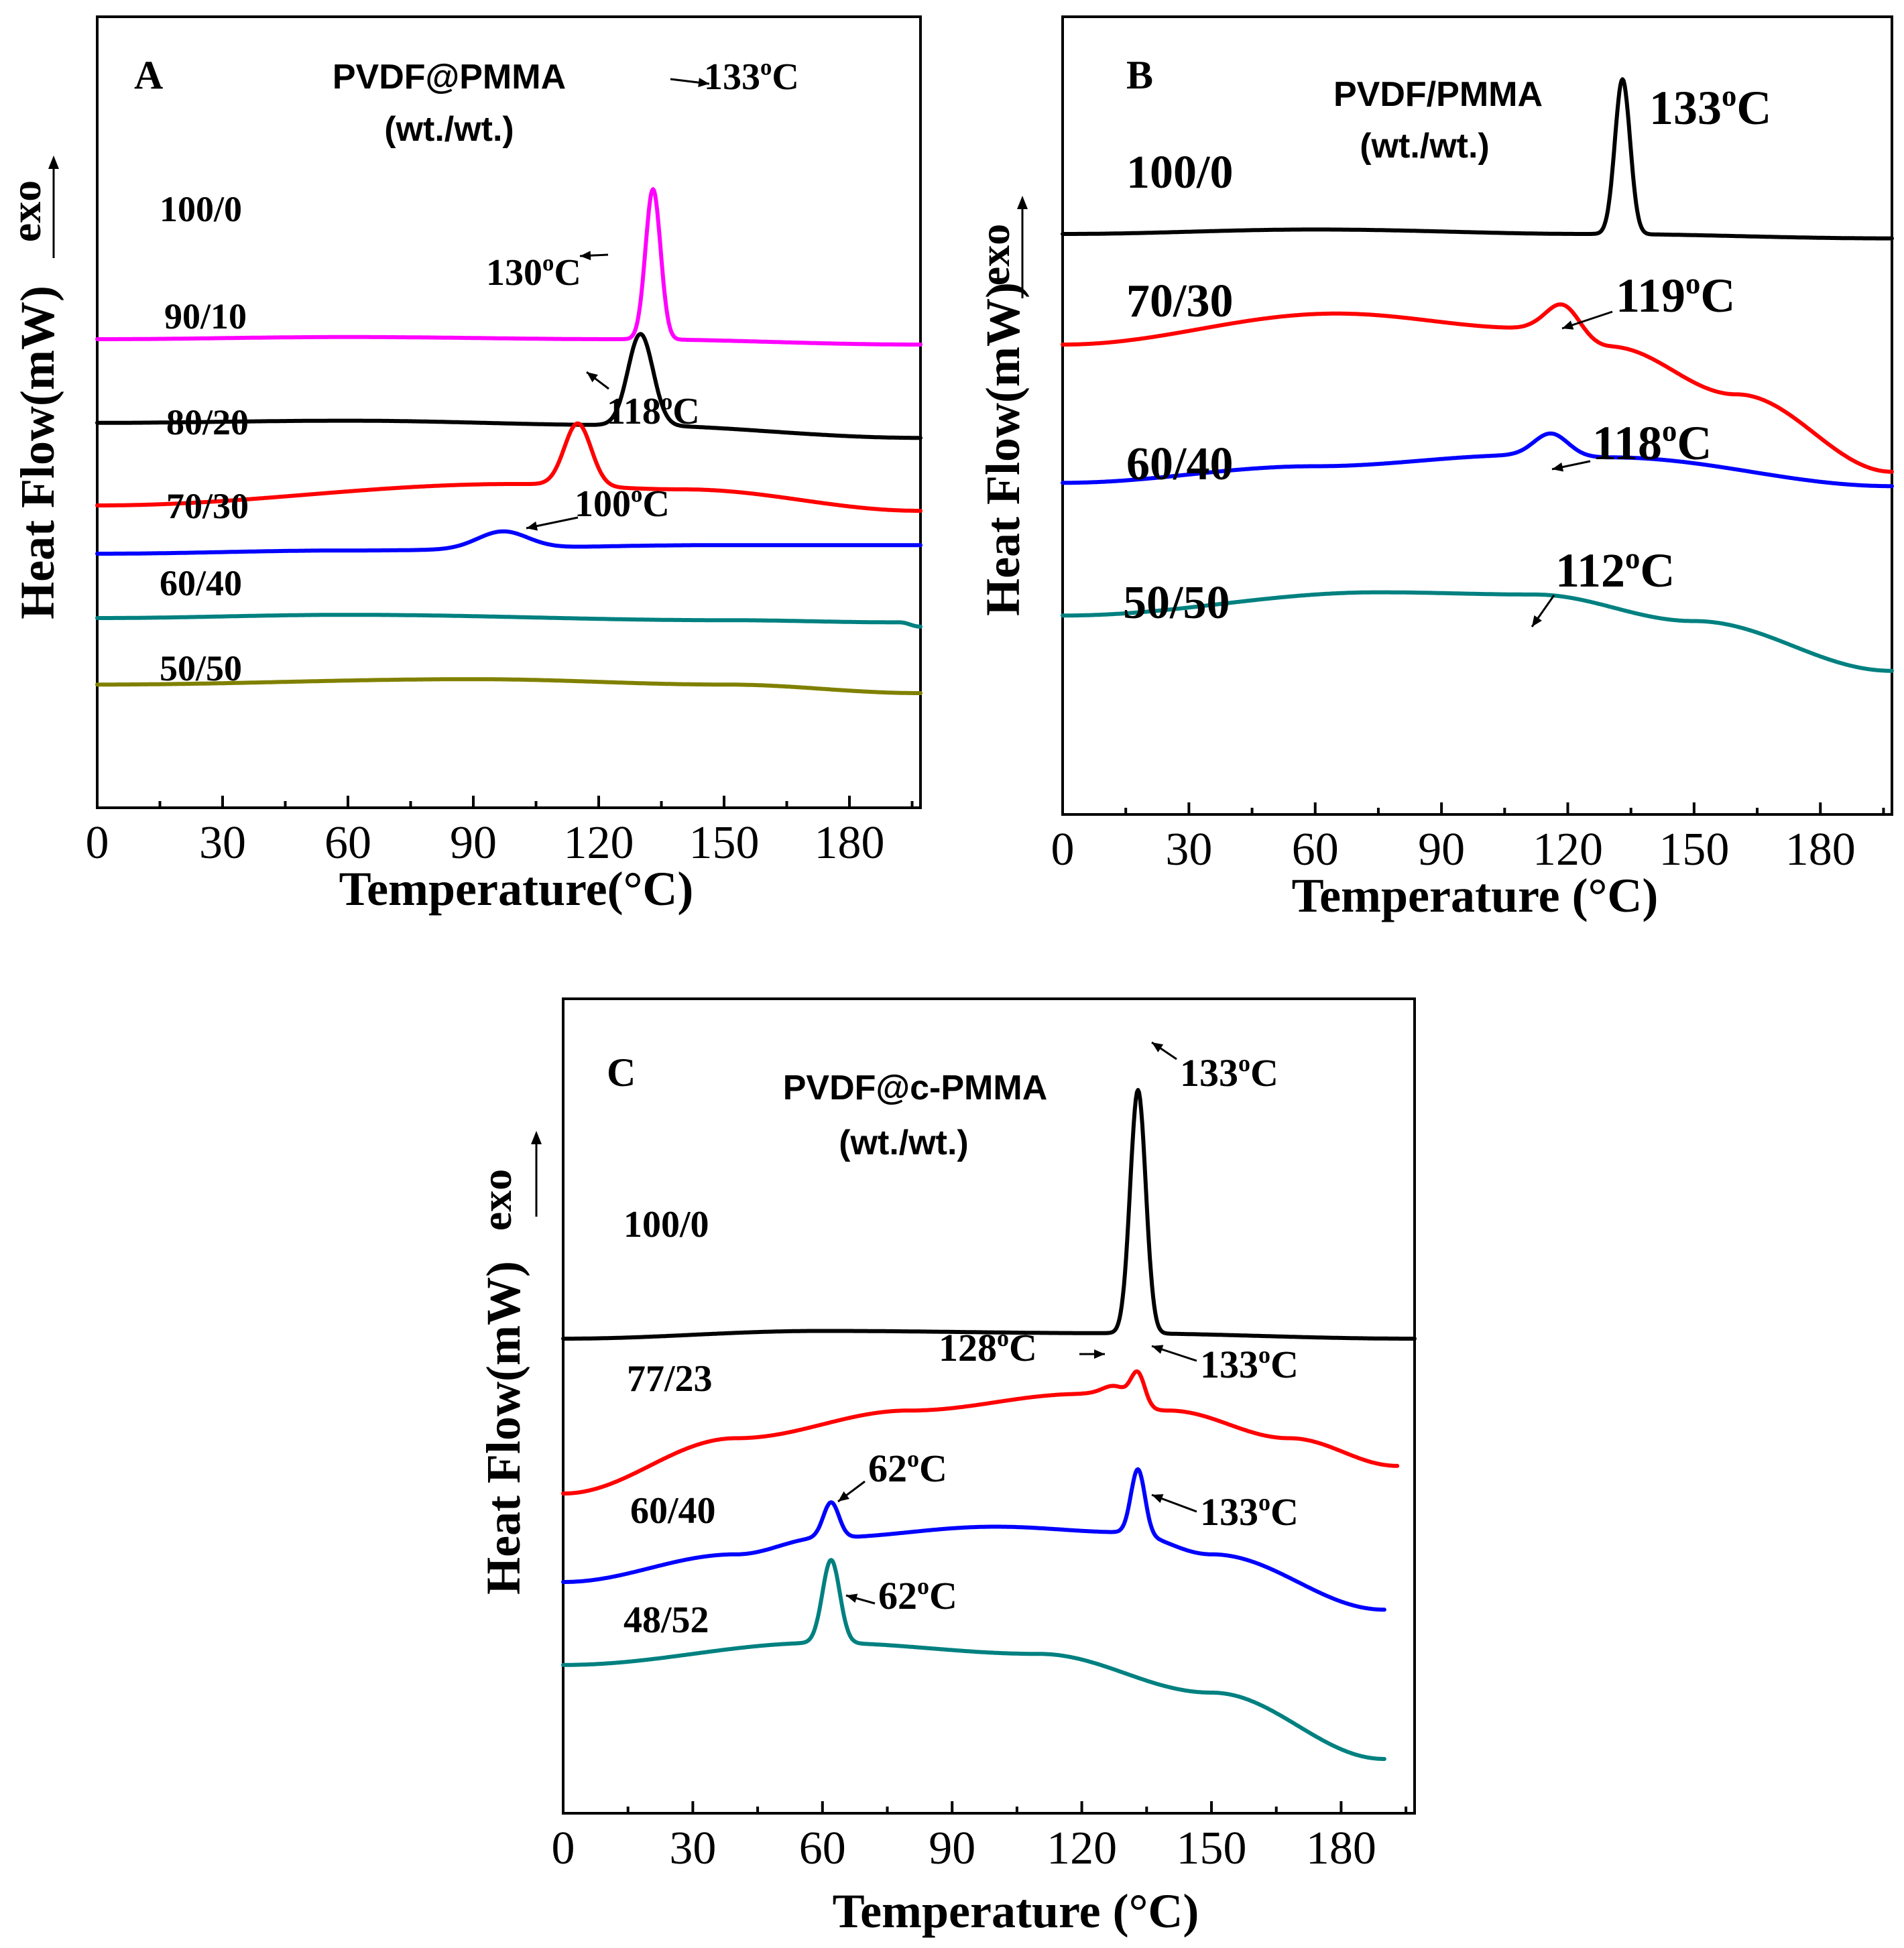 This screenshot has width=1904, height=1948. Describe the element at coordinates (205, 316) in the screenshot. I see `series-label: 90/10` at that location.